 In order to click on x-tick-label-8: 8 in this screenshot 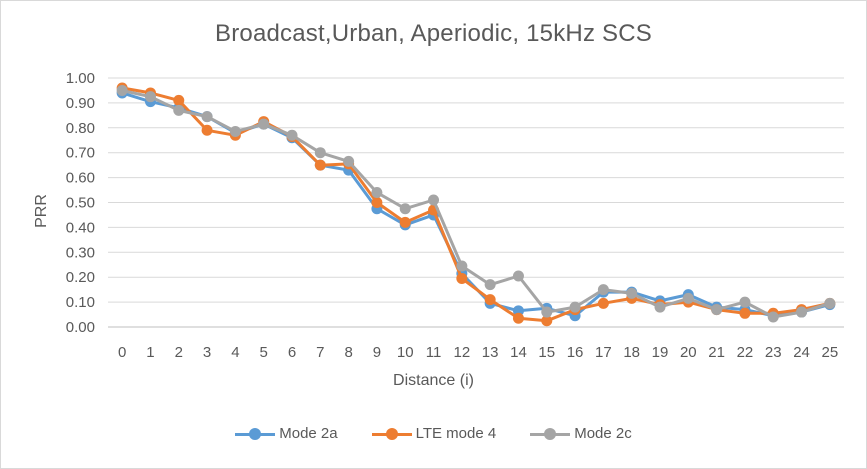, I will do `click(348, 352)`.